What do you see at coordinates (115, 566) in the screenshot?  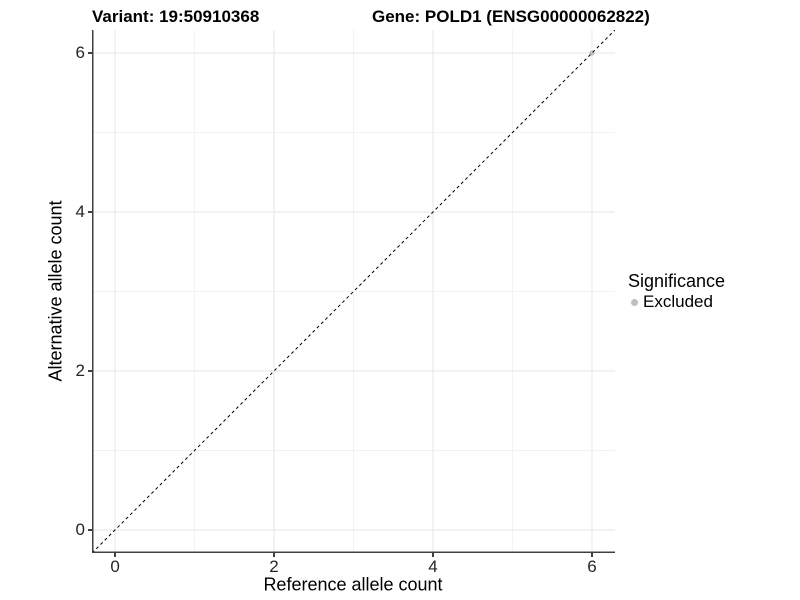 I see `x-tick-label: 0` at bounding box center [115, 566].